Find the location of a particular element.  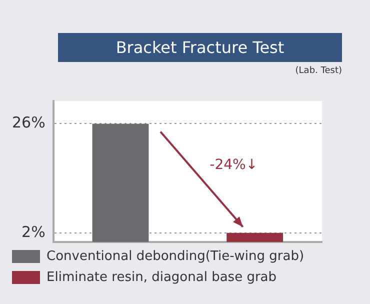

legend-label: Eliminate resin, diagonal base grab is located at coordinates (161, 277).